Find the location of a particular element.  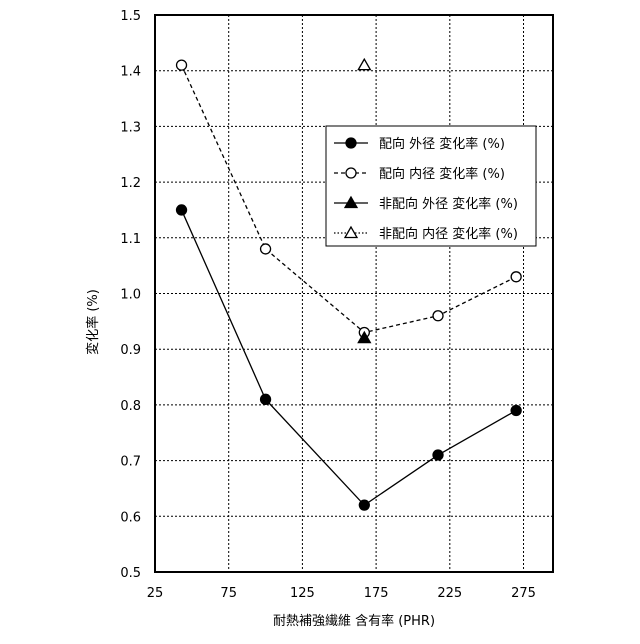

y-tick-label: 1.5 is located at coordinates (130, 16).